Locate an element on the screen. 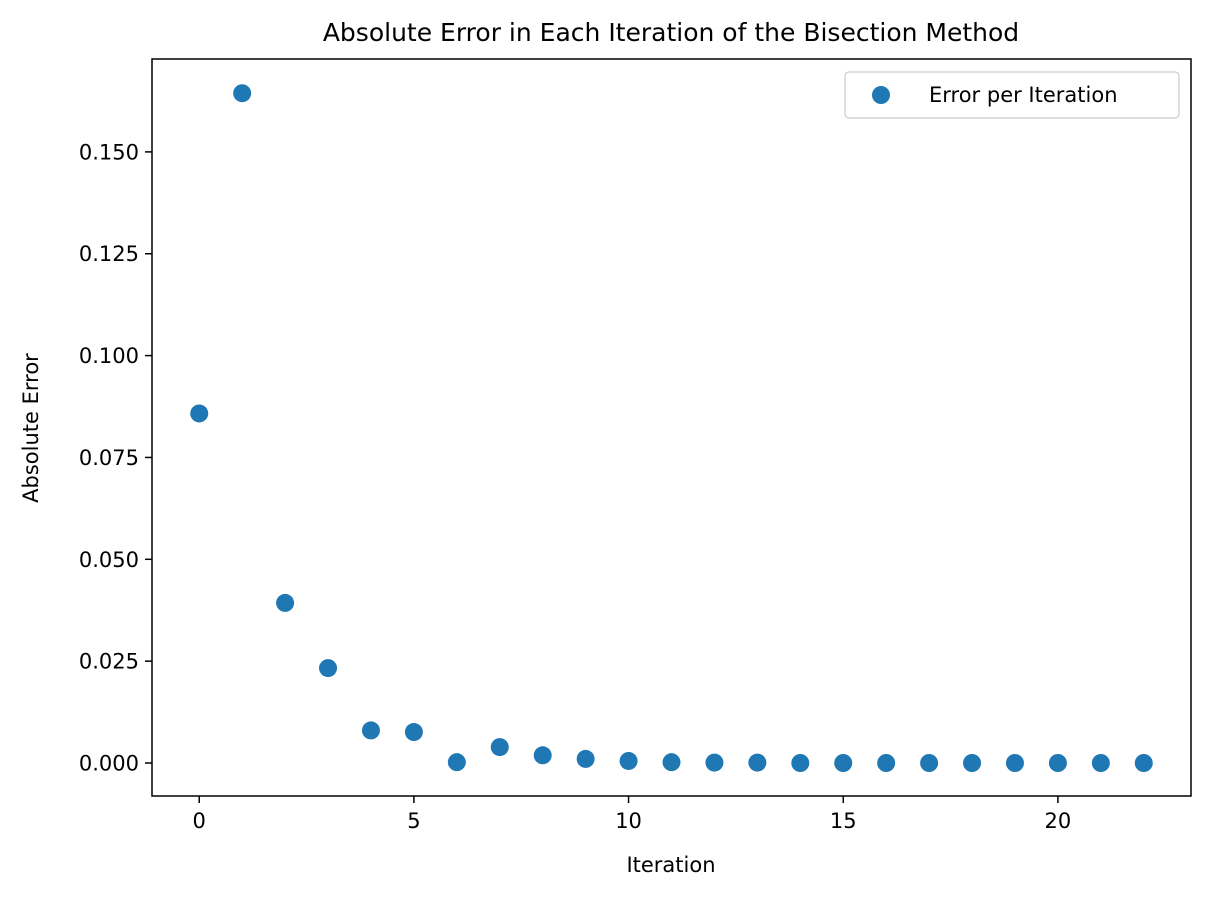  y-axis-ticks: 0.000 0.025 0.050 0.075 0.100 0.125 0.150 is located at coordinates (115, 458).